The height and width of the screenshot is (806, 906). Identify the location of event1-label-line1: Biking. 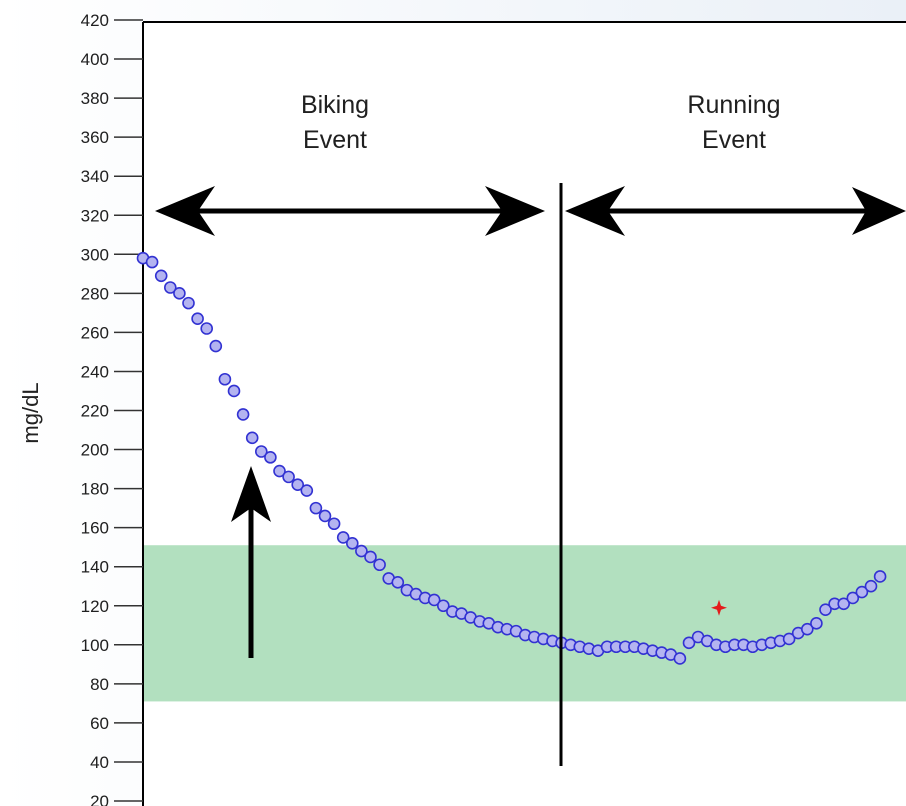
(335, 105).